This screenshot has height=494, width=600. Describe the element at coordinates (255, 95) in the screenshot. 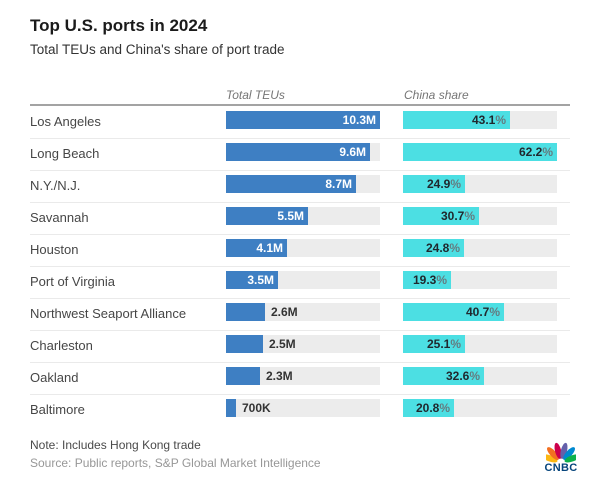

I see `column-header-total-teus: Total TEUs` at that location.